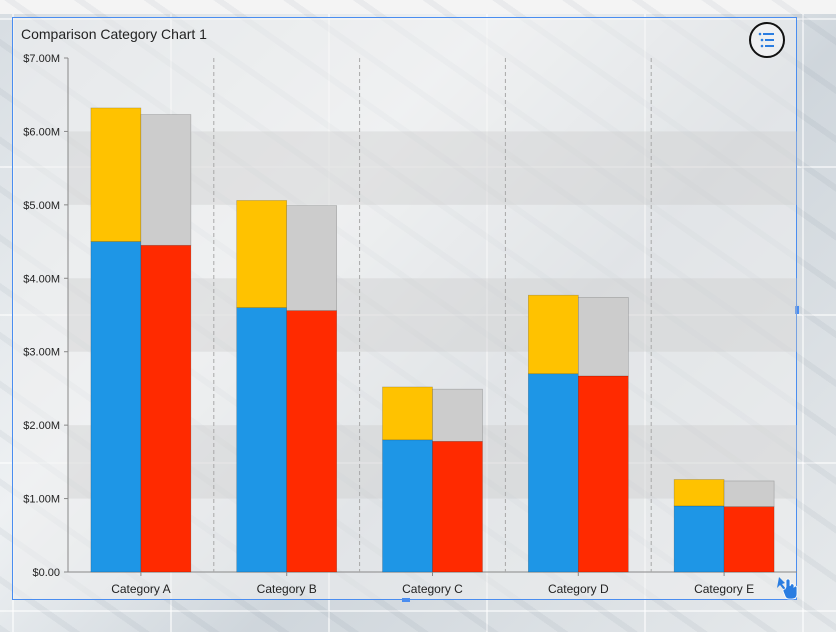  Describe the element at coordinates (797, 310) in the screenshot. I see `resize-handle-right` at that location.